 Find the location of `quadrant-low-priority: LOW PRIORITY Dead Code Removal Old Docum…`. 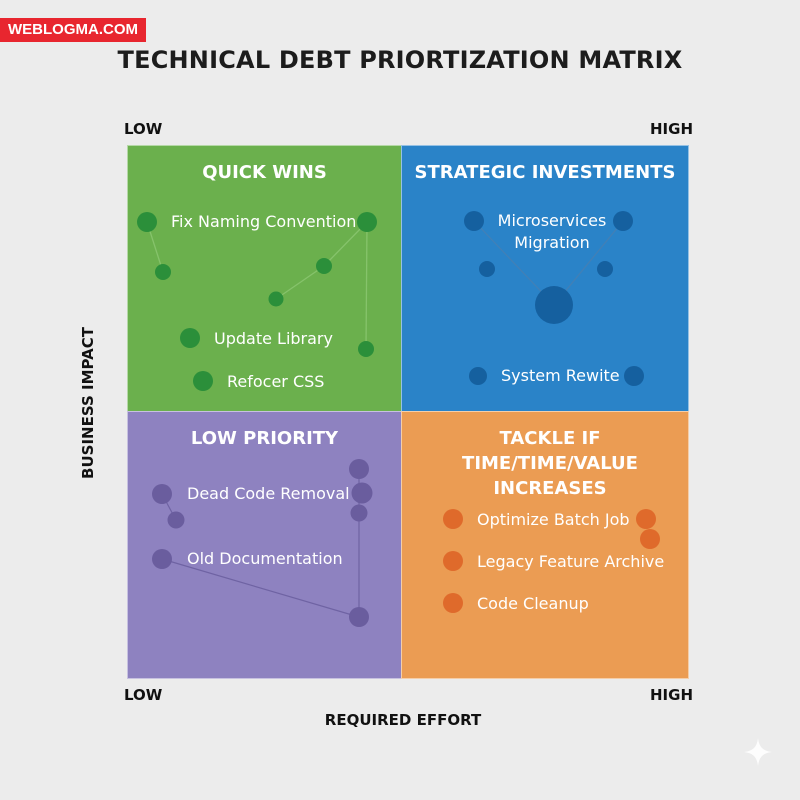

quadrant-low-priority: LOW PRIORITY Dead Code Removal Old Docum… is located at coordinates (264, 545).